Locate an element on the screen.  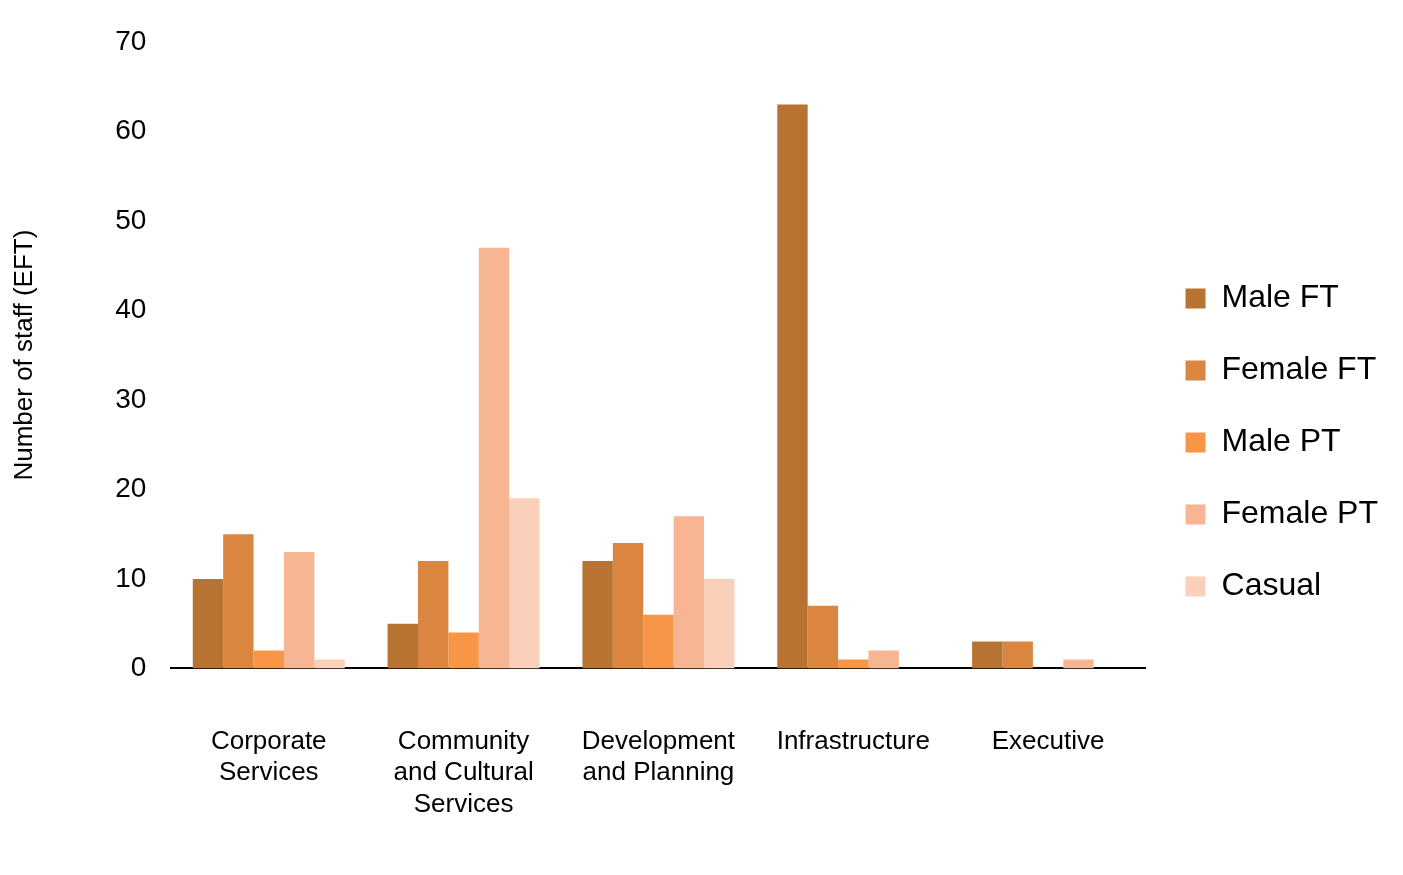
legend-label: Male FT is located at coordinates (1280, 296).